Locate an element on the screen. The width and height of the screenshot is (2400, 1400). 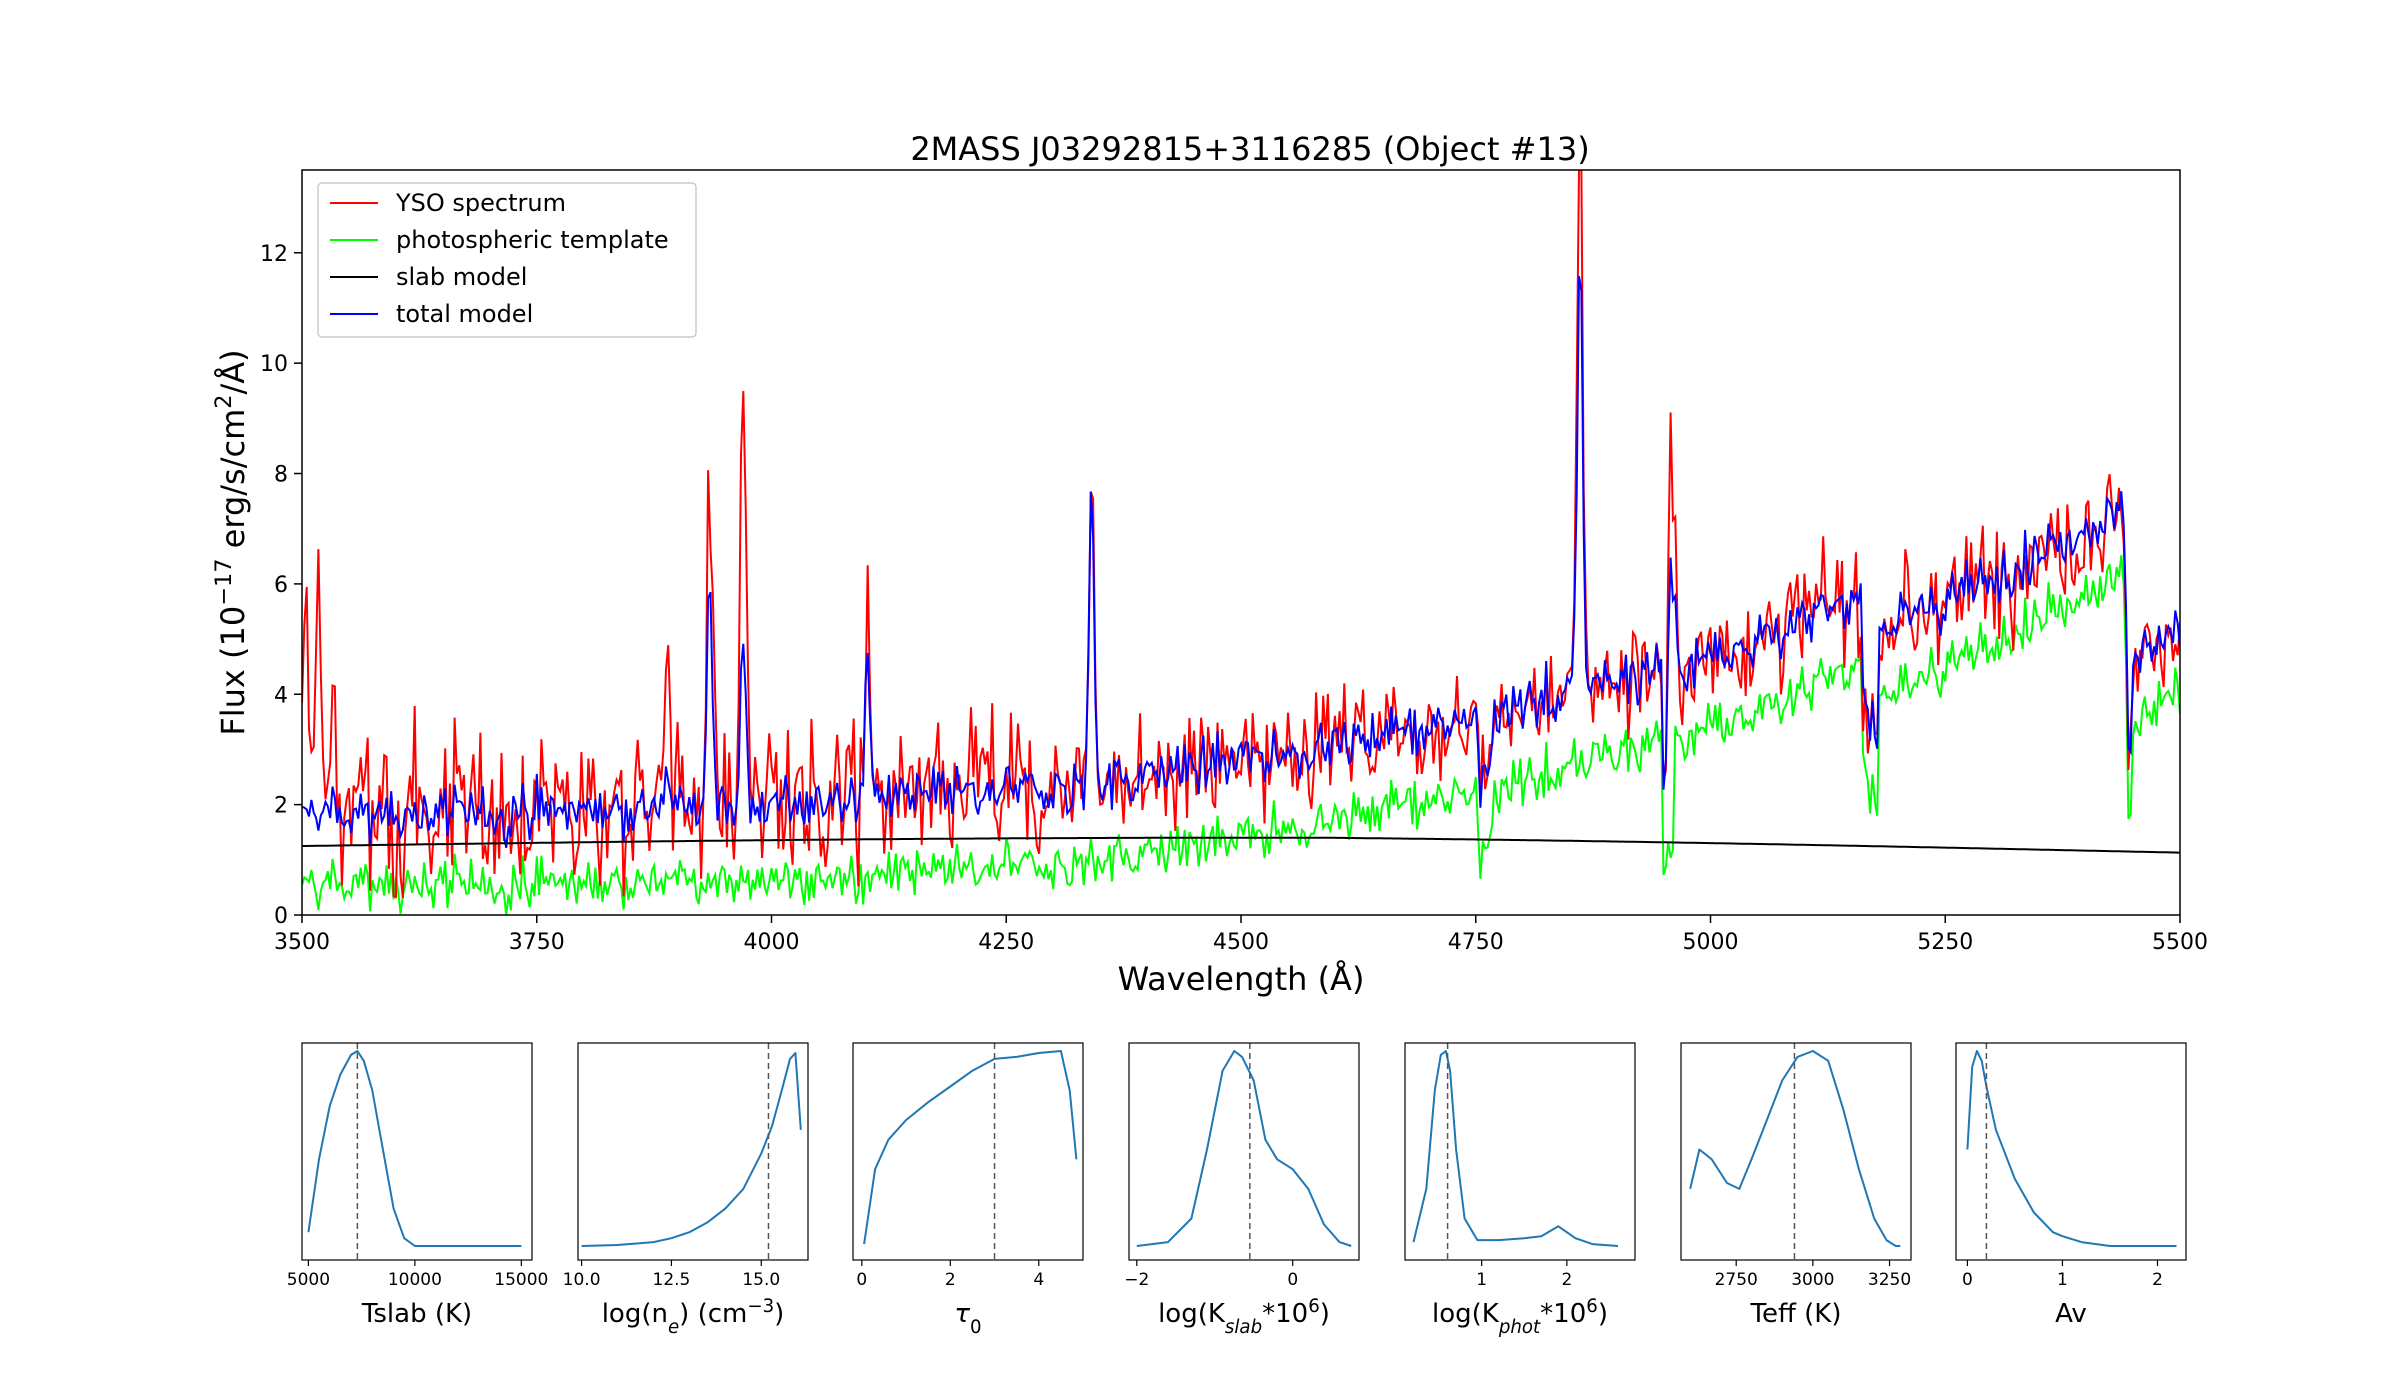
posterior-panel-2: 10.0 12.5 15.0 log(ne) (cm−3) is located at coordinates (686, 1190).